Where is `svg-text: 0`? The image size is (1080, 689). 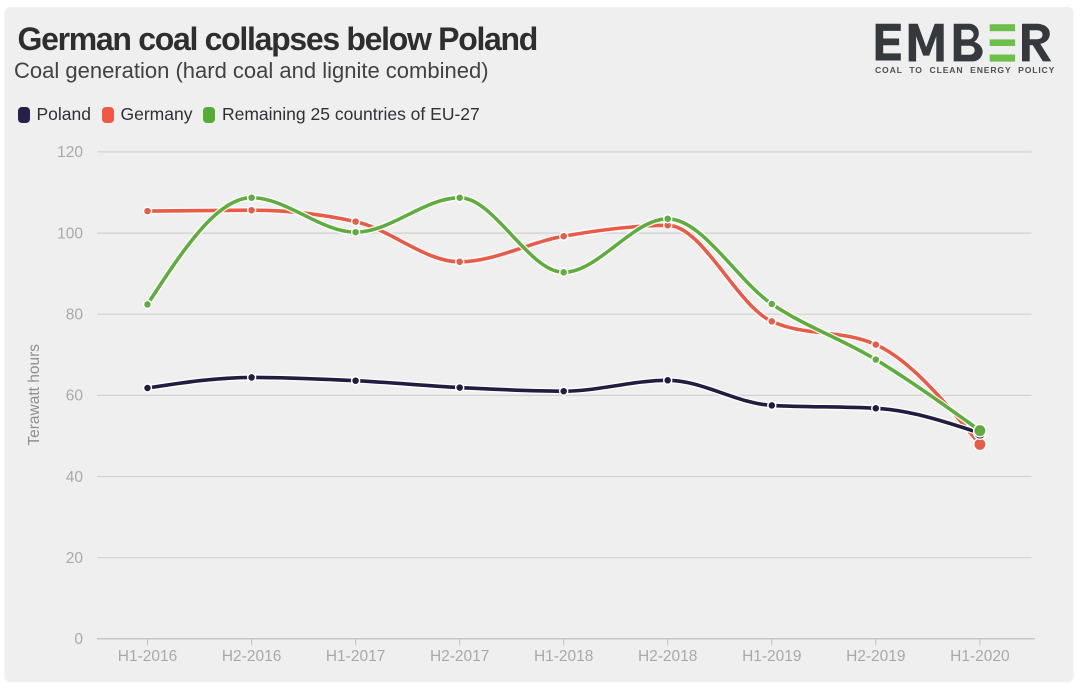 svg-text: 0 is located at coordinates (78, 639).